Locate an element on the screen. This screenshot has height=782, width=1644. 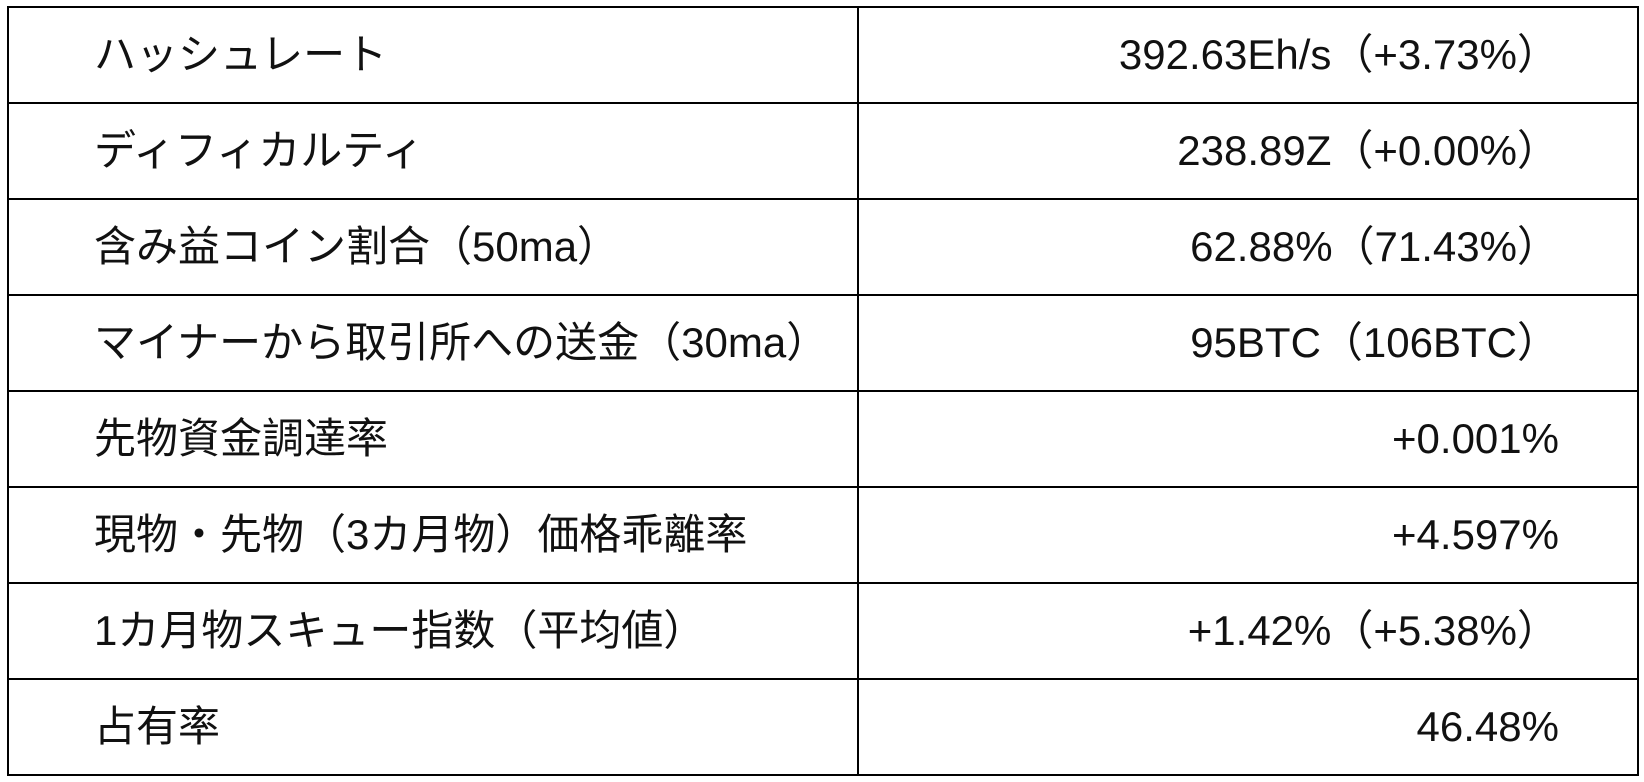
metric-row: ディフィカルティ 238.89Z（+0.00%） is located at coordinates (823, 151).